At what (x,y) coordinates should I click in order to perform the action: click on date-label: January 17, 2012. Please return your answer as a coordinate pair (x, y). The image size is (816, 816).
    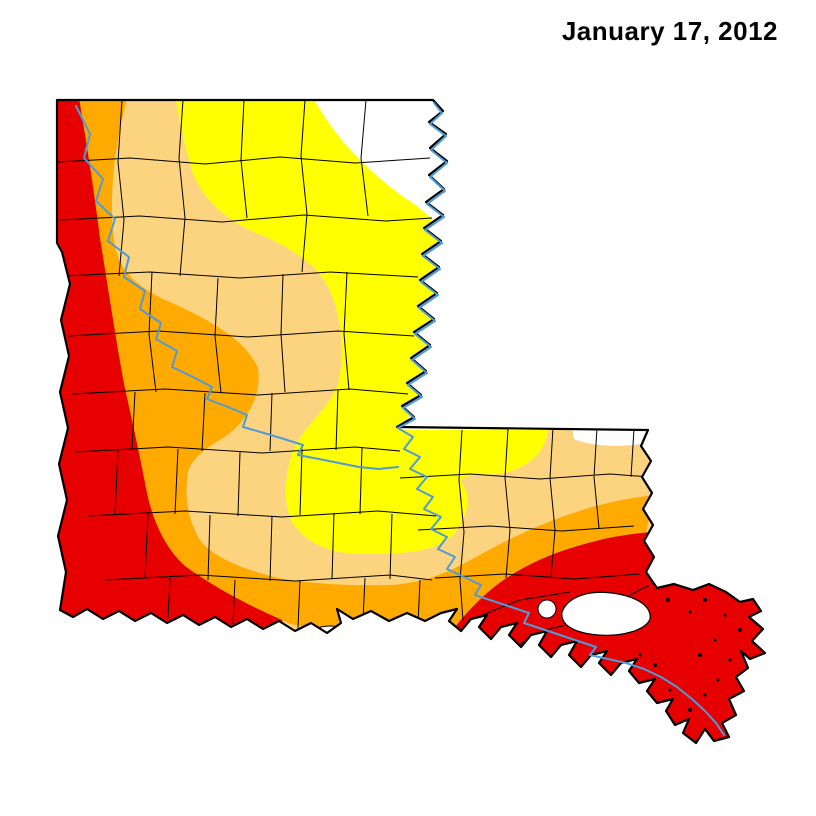
    Looking at the image, I should click on (669, 31).